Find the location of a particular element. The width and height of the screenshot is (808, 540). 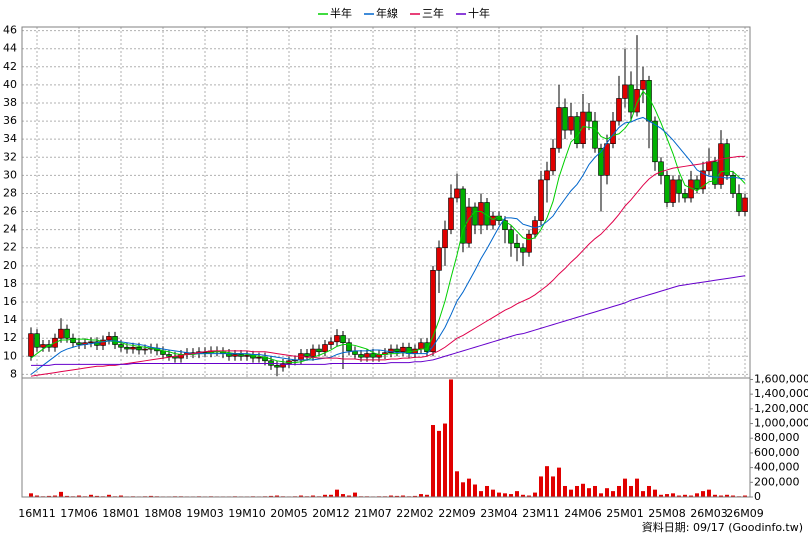

y-tick-label: 42 is located at coordinates (10, 66).